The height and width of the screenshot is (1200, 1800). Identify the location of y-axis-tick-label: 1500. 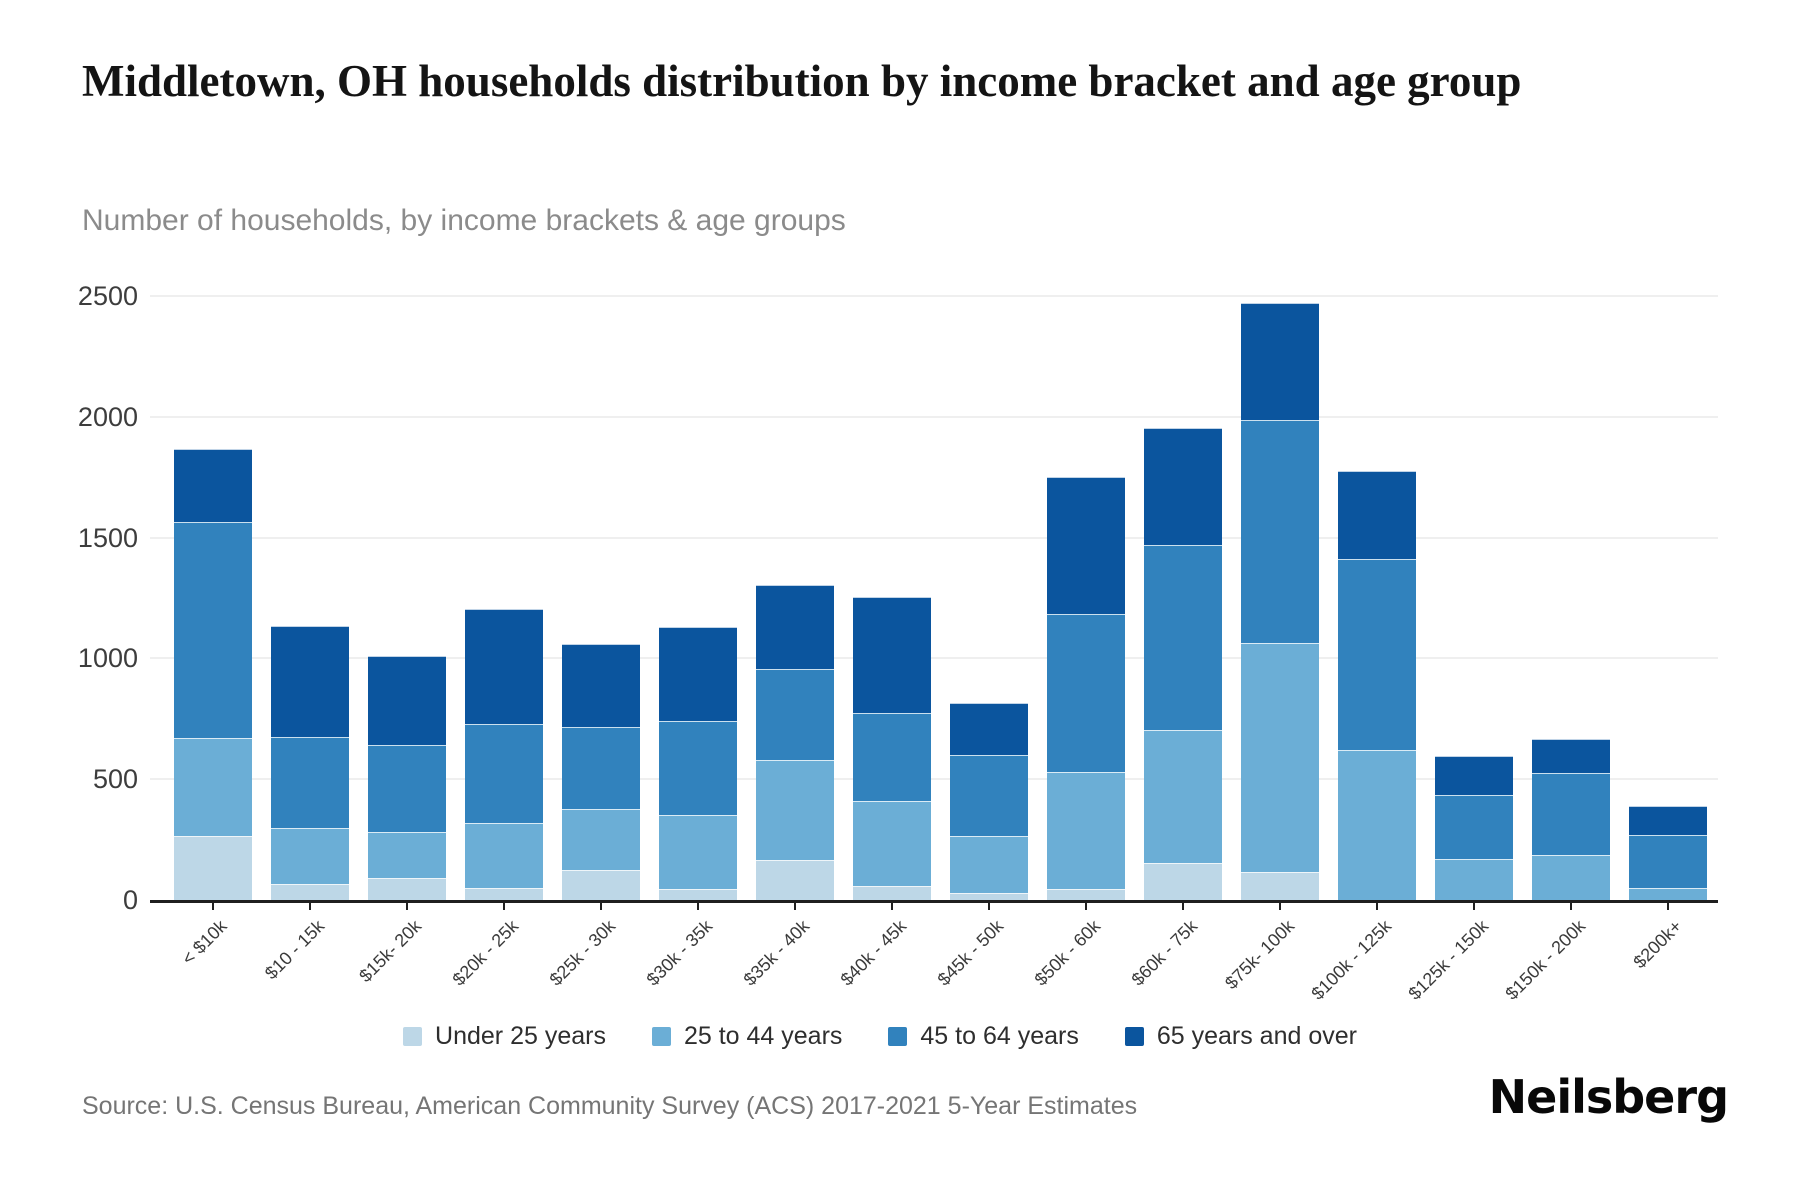
(107, 537).